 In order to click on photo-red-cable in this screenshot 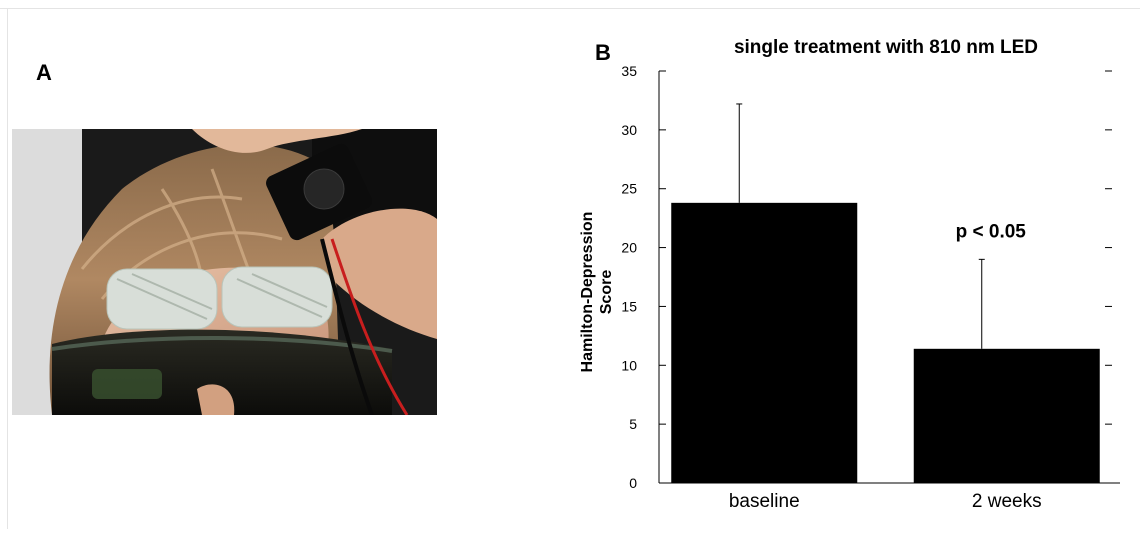, I will do `click(369, 326)`.